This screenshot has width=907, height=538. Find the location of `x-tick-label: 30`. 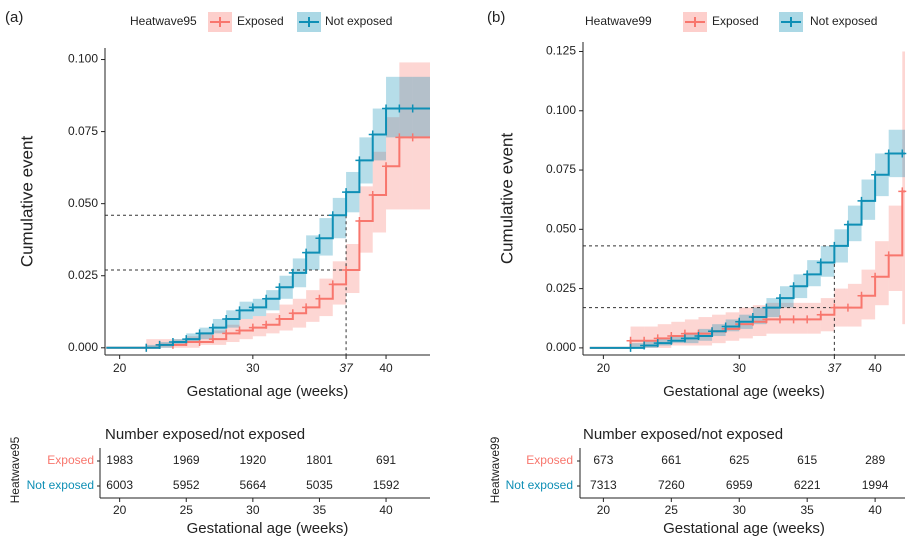

x-tick-label: 30 is located at coordinates (253, 368).